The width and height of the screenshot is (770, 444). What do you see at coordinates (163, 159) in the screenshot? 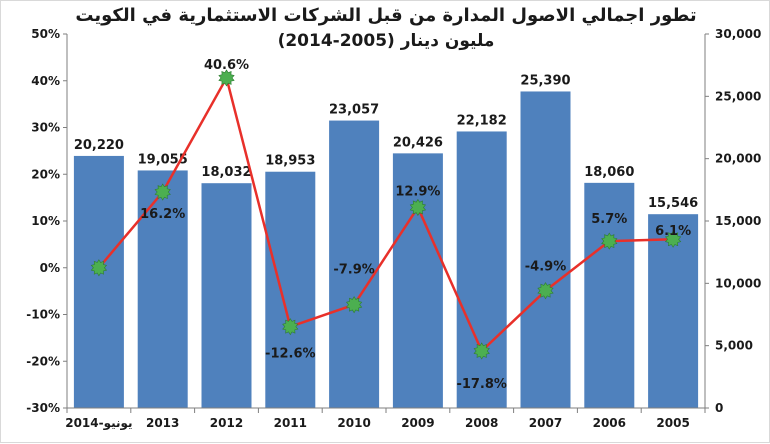
I see `bar-value-label: 19,055` at bounding box center [163, 159].